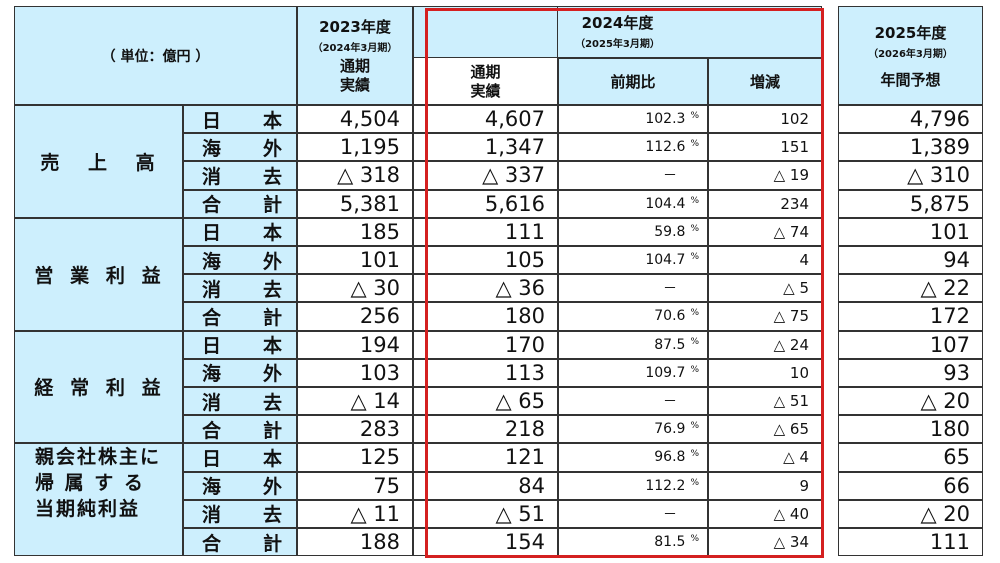  What do you see at coordinates (98, 161) in the screenshot?
I see `group-title-cell: 売上高` at bounding box center [98, 161].